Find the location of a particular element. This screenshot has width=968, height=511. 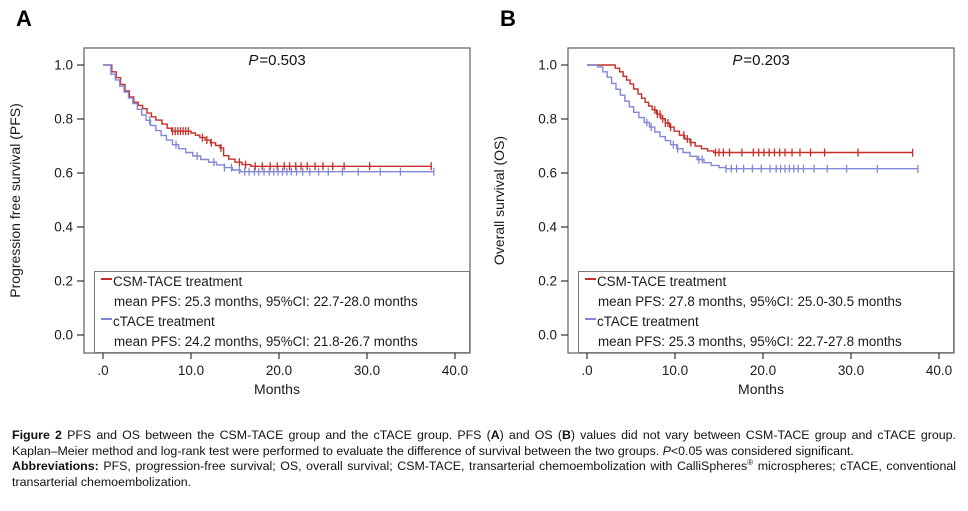

caption-segment: <0.05 was considered significant. is located at coordinates (762, 450).